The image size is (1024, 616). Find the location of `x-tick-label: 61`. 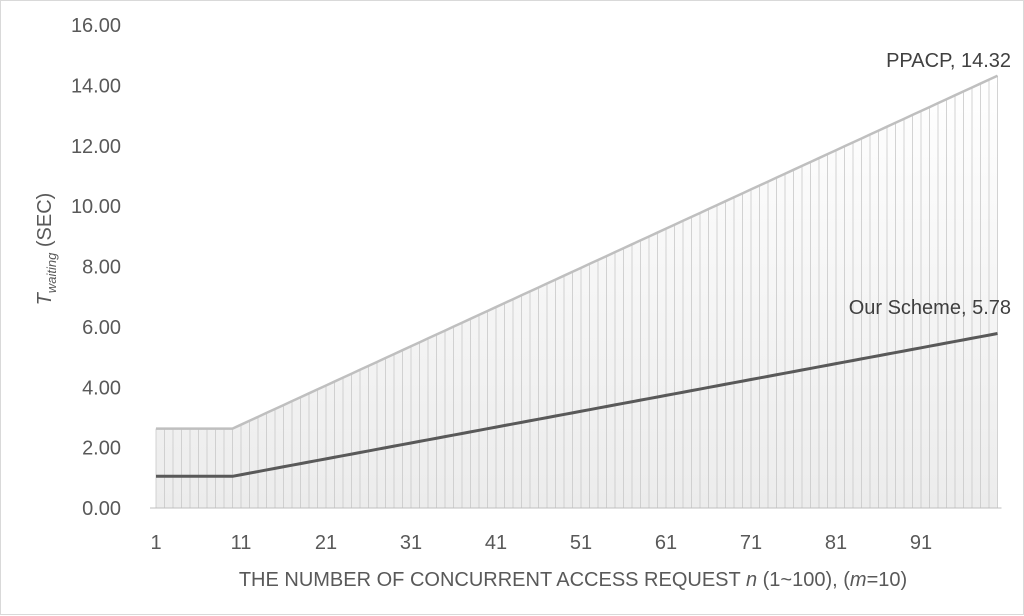

x-tick-label: 61 is located at coordinates (666, 543).